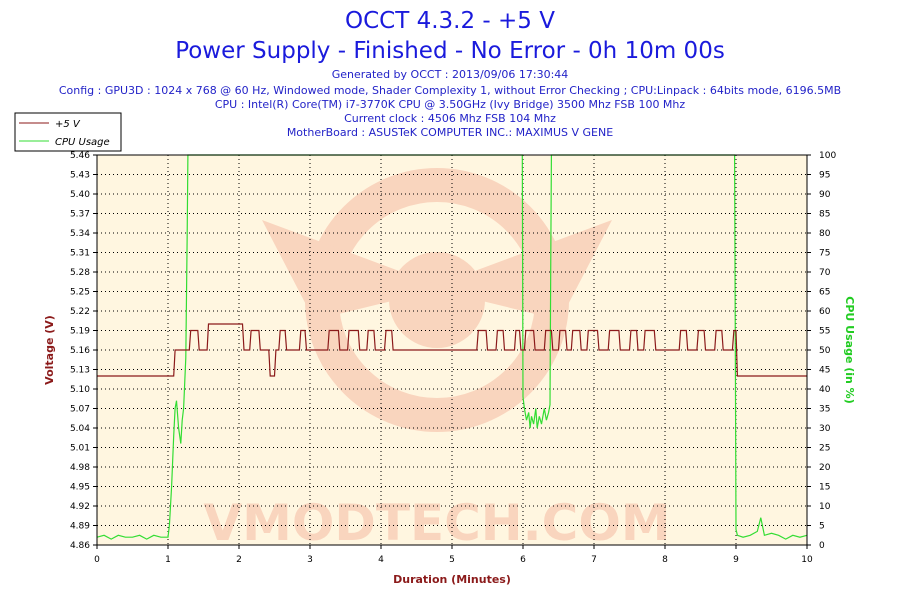  Describe the element at coordinates (80, 156) in the screenshot. I see `y-tick-label: 5.46` at that location.